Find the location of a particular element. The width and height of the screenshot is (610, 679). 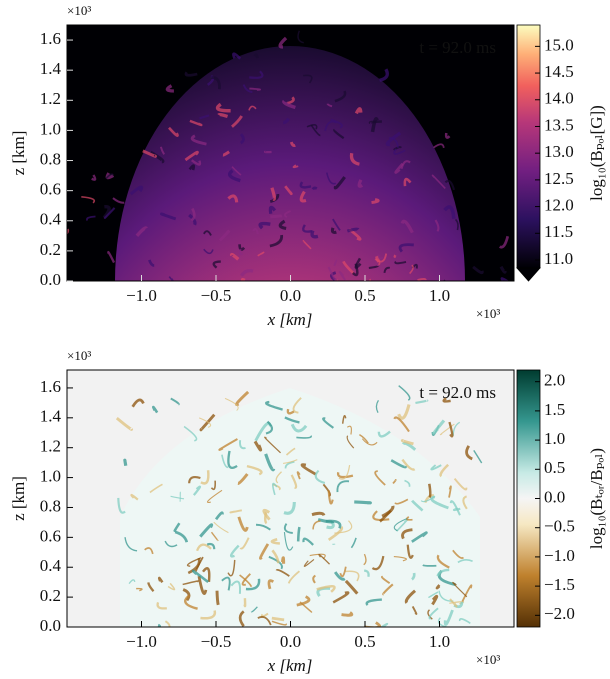

colorbar-label: log₁₀(Bₚₒₗ[G]) is located at coordinates (596, 153).